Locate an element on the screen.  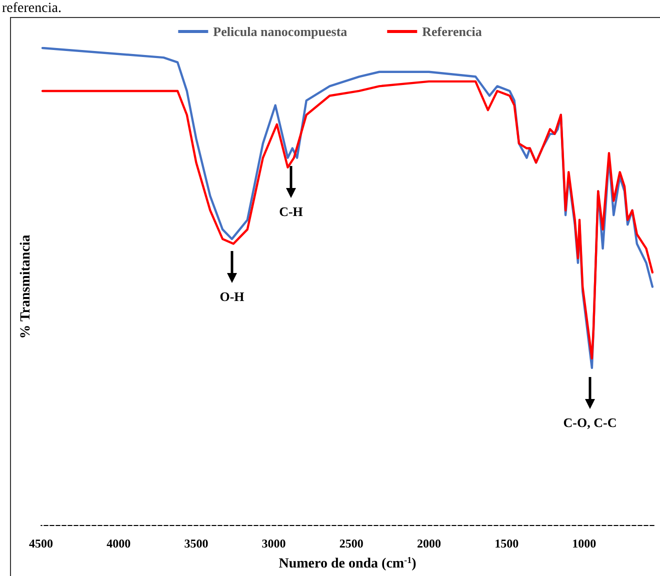
annotation: C-O, C-C is located at coordinates (590, 423).